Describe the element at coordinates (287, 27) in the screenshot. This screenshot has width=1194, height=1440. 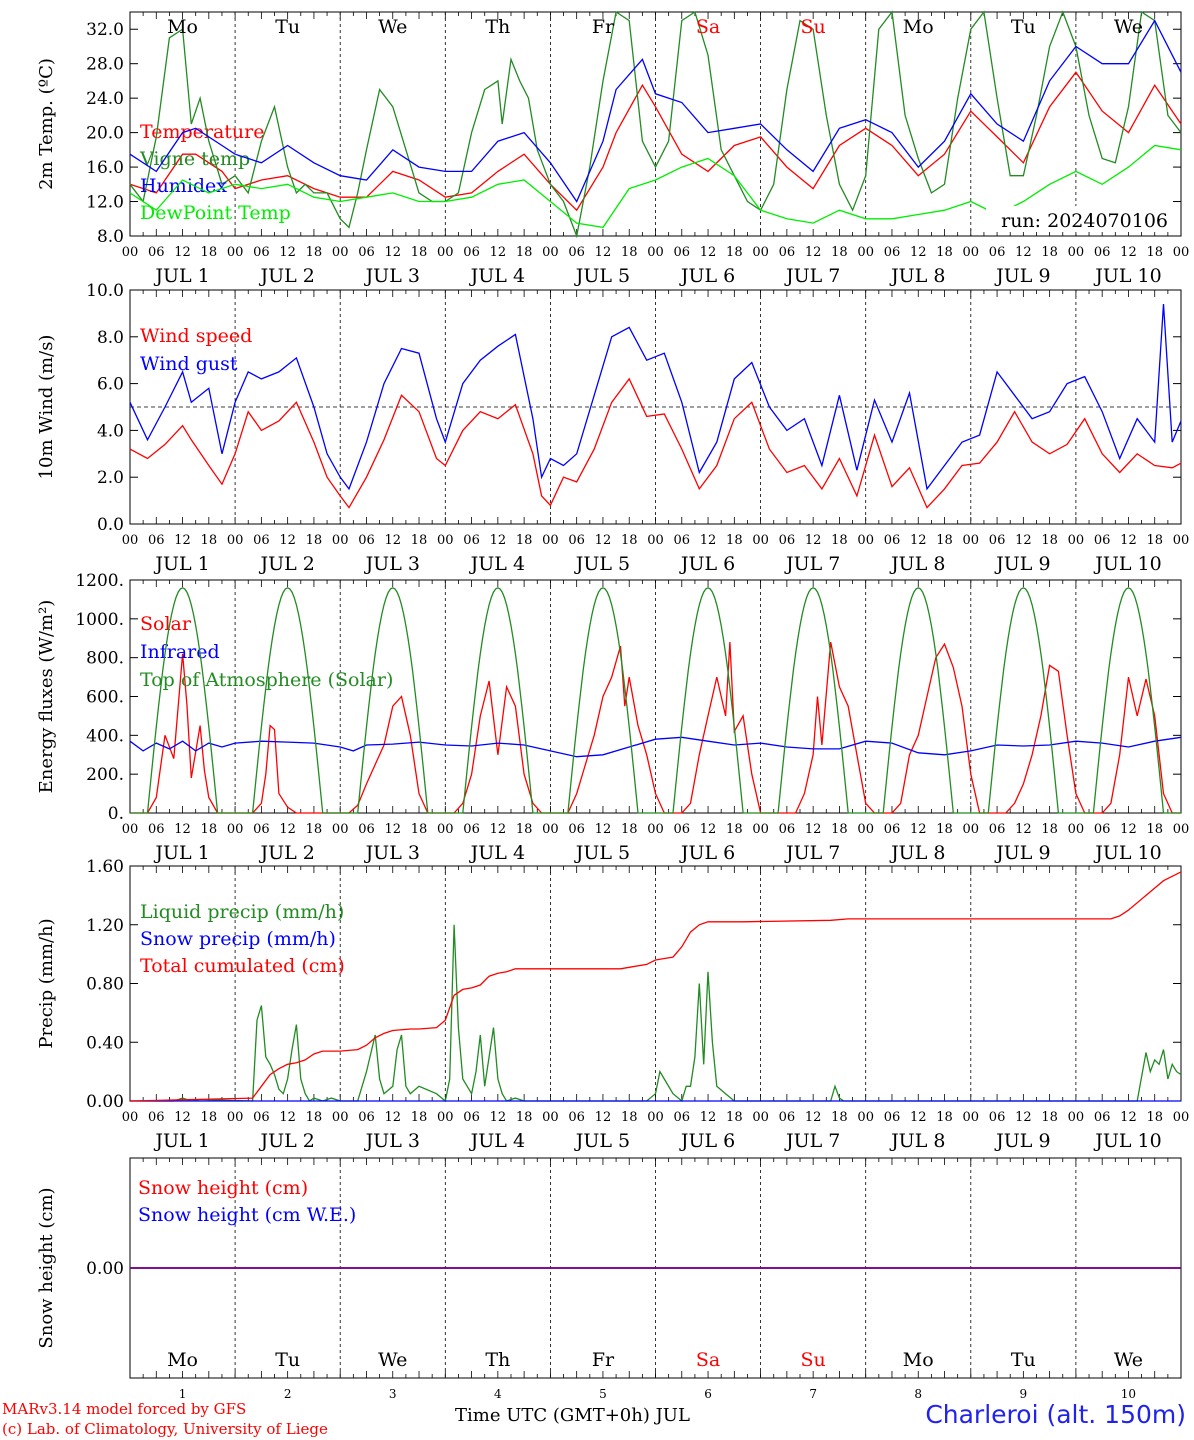
I see `weekday-label: Tu` at that location.